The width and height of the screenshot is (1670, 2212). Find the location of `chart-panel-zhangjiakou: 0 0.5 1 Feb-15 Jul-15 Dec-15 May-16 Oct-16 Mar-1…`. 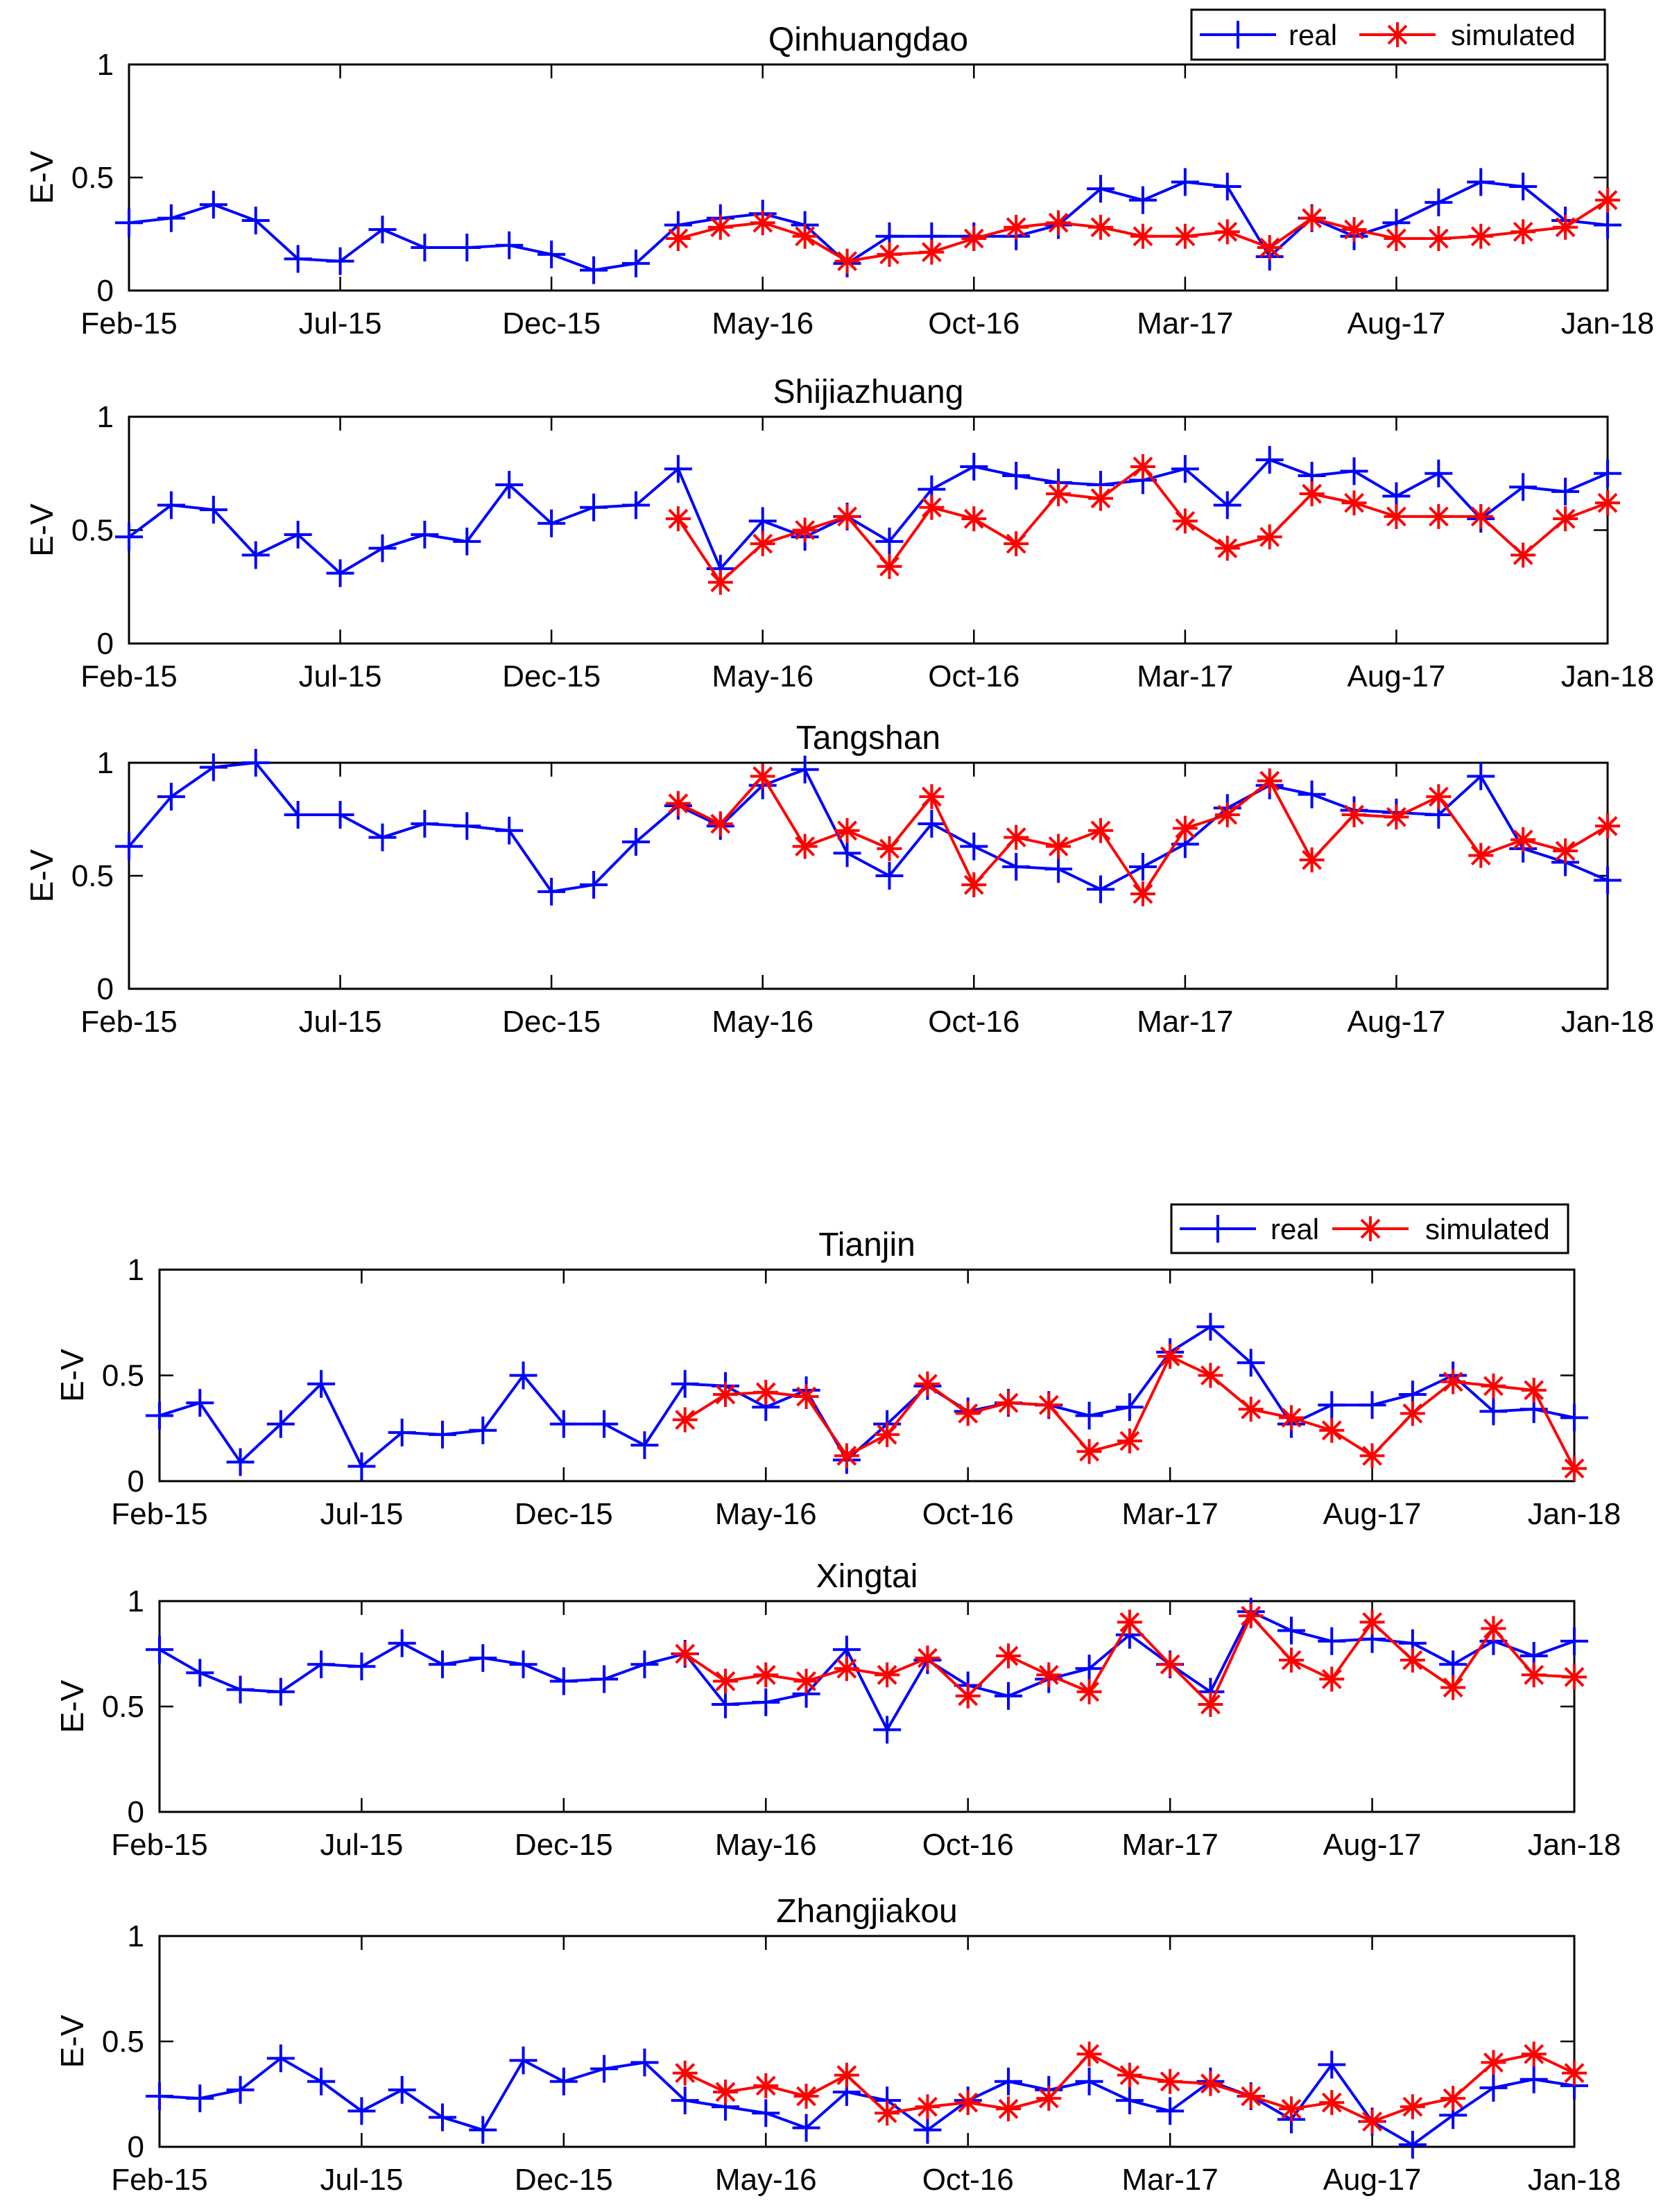

chart-panel-zhangjiakou: 0 0.5 1 Feb-15 Jul-15 Dec-15 May-16 Oct-16 Mar-1… is located at coordinates (837, 2045).